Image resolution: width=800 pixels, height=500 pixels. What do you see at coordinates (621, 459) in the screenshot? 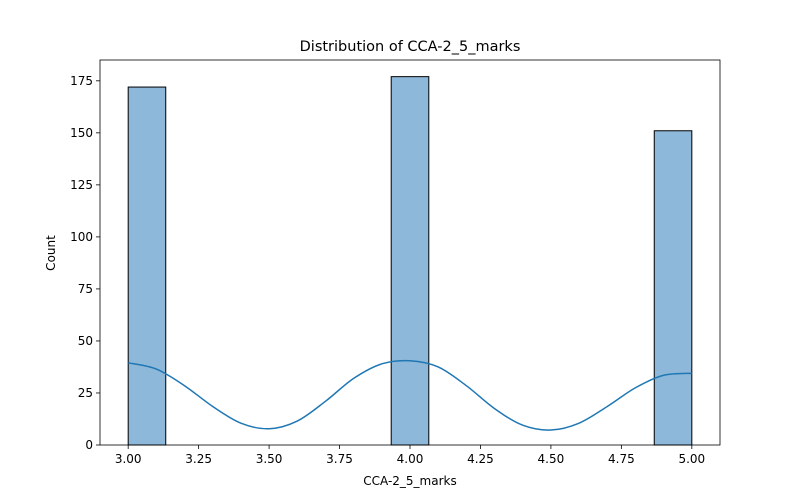
I see `x-tick-label: 4.75` at bounding box center [621, 459].